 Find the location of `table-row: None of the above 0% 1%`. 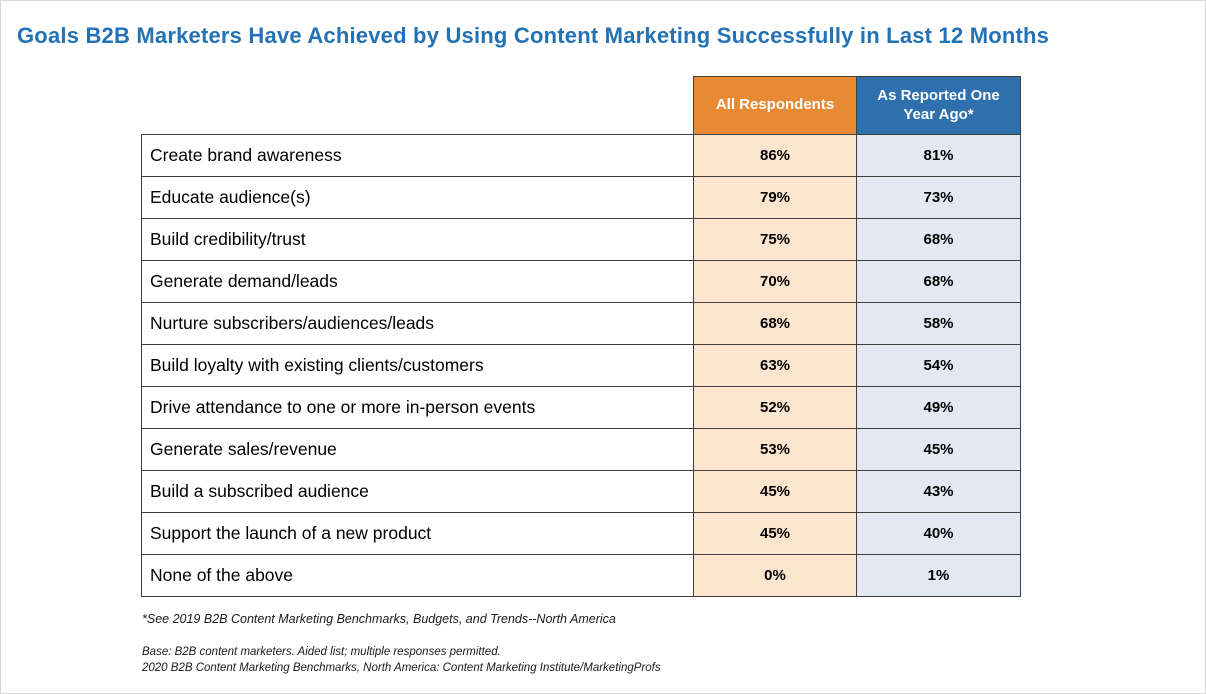

table-row: None of the above 0% 1% is located at coordinates (581, 575).